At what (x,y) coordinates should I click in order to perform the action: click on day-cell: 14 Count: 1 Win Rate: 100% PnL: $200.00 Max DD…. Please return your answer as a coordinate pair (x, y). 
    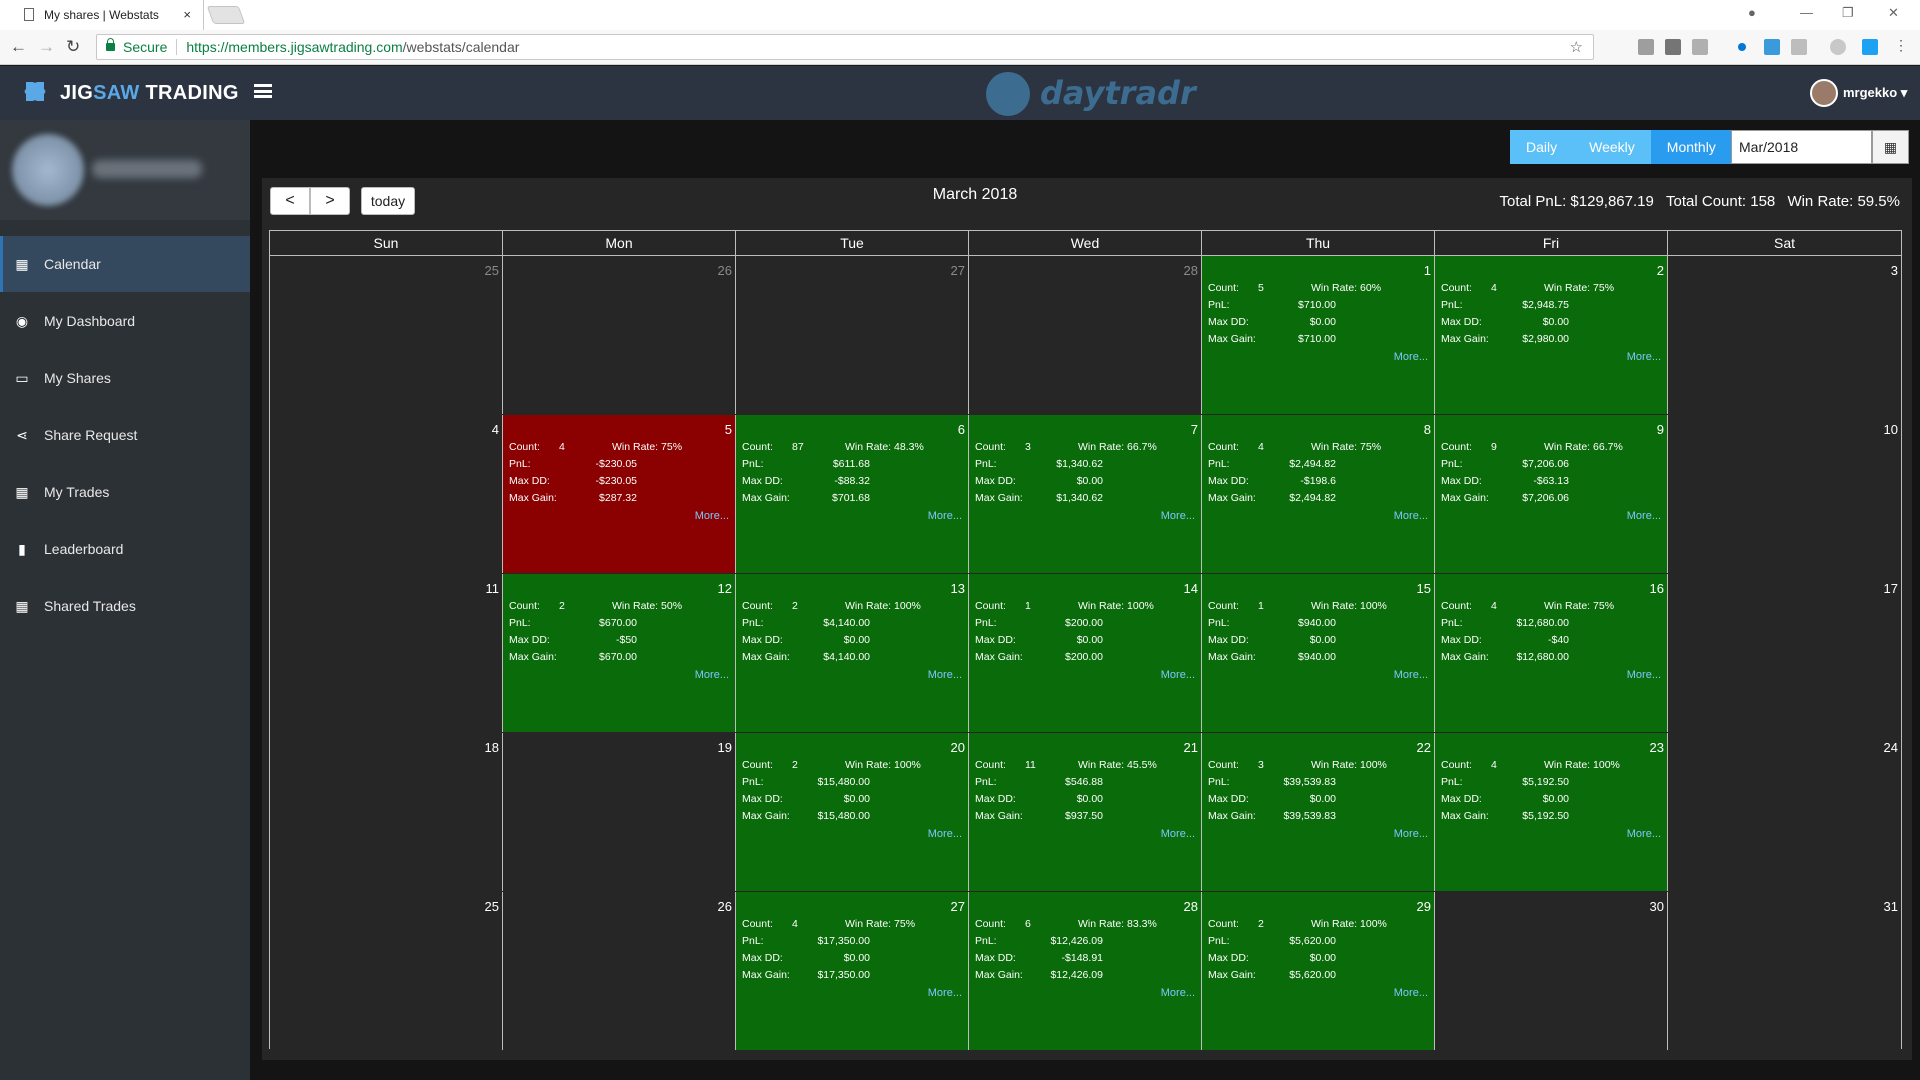
    Looking at the image, I should click on (1085, 653).